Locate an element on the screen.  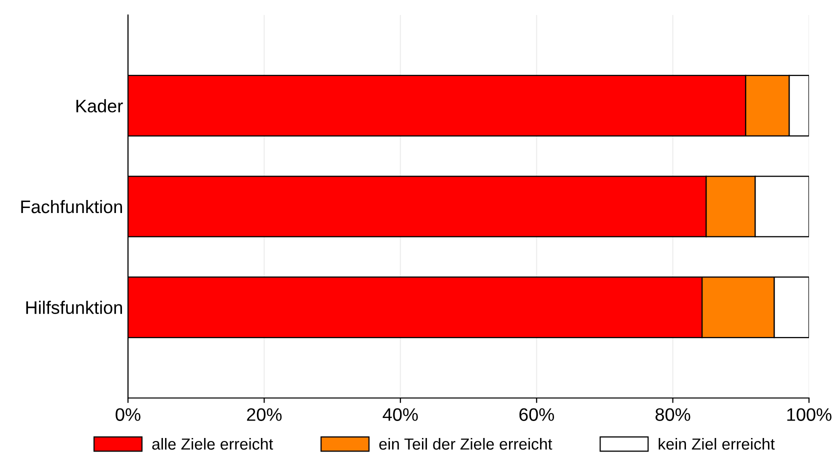
y-tick-label: Hilfsfunktion is located at coordinates (74, 307).